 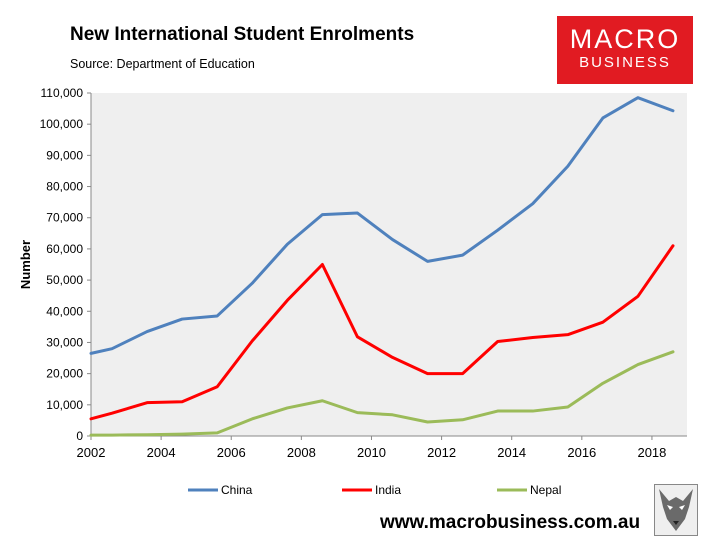 What do you see at coordinates (64, 187) in the screenshot?
I see `y-tick-label: 80,000` at bounding box center [64, 187].